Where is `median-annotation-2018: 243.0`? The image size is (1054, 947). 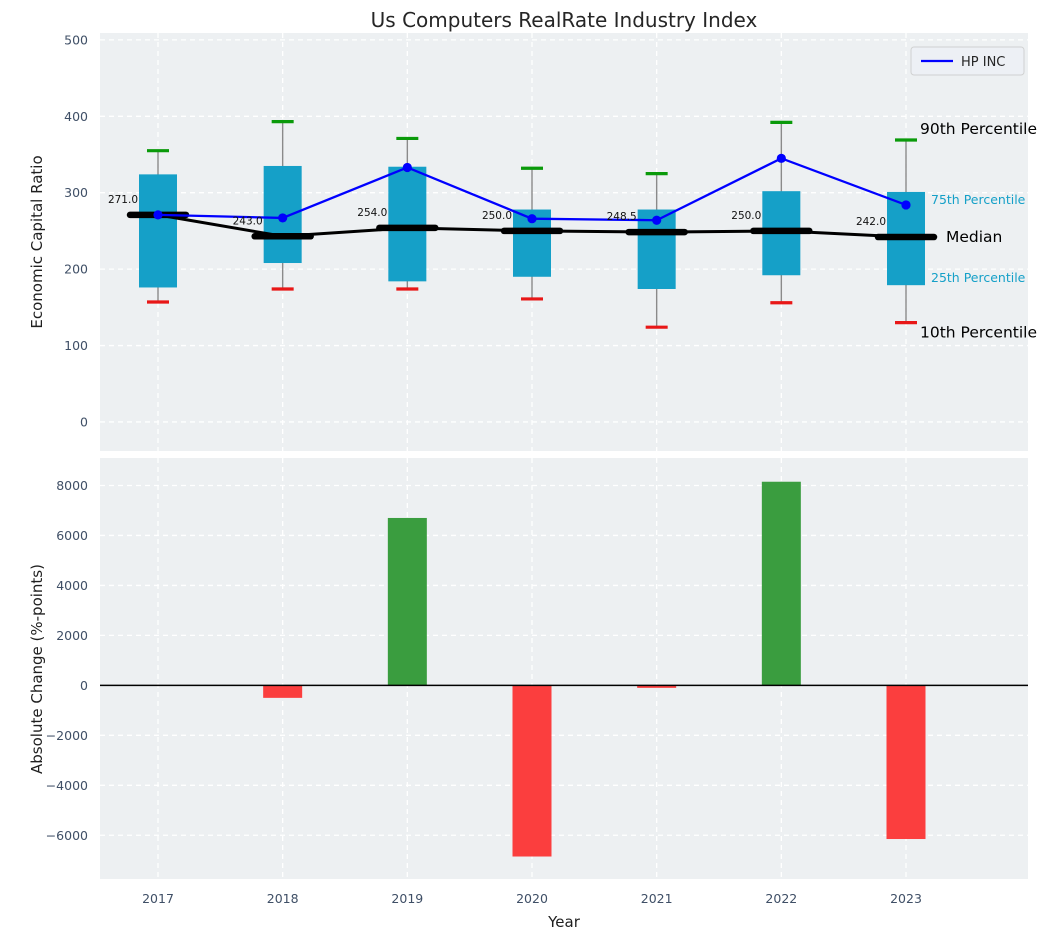
median-annotation-2018: 243.0 is located at coordinates (248, 221).